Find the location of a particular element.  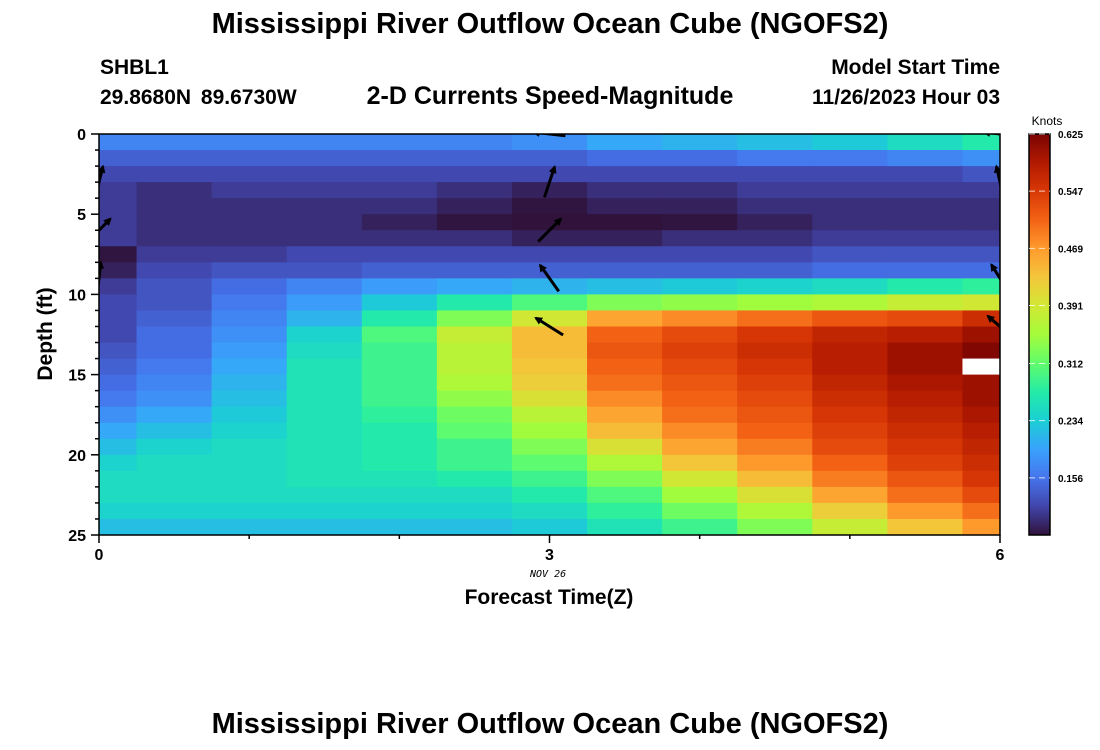

y-tick-label: 20 is located at coordinates (77, 456).